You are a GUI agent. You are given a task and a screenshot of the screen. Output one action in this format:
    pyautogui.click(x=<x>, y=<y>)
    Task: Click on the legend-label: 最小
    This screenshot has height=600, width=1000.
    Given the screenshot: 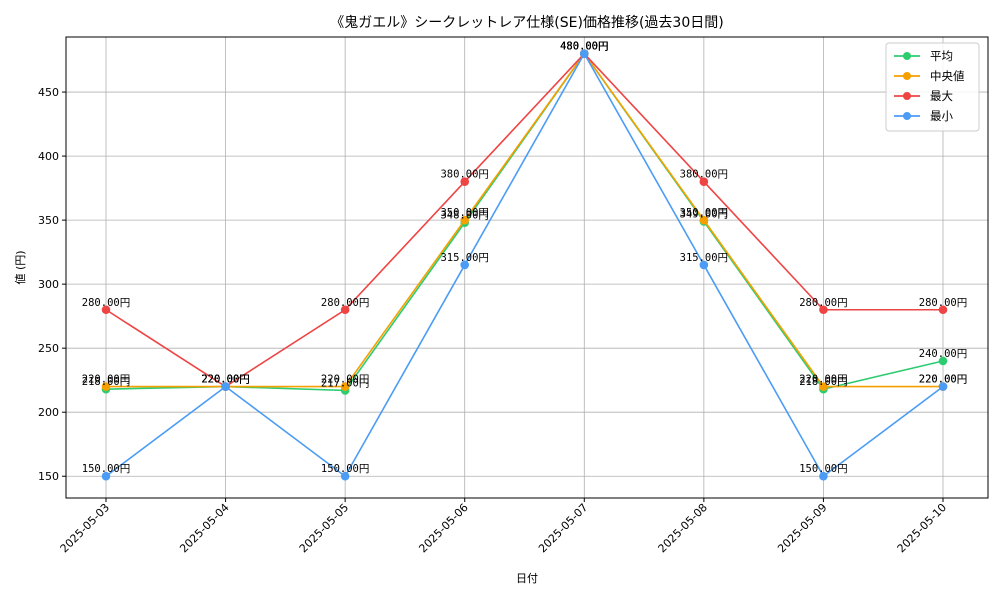 What is the action you would take?
    pyautogui.click(x=941, y=116)
    